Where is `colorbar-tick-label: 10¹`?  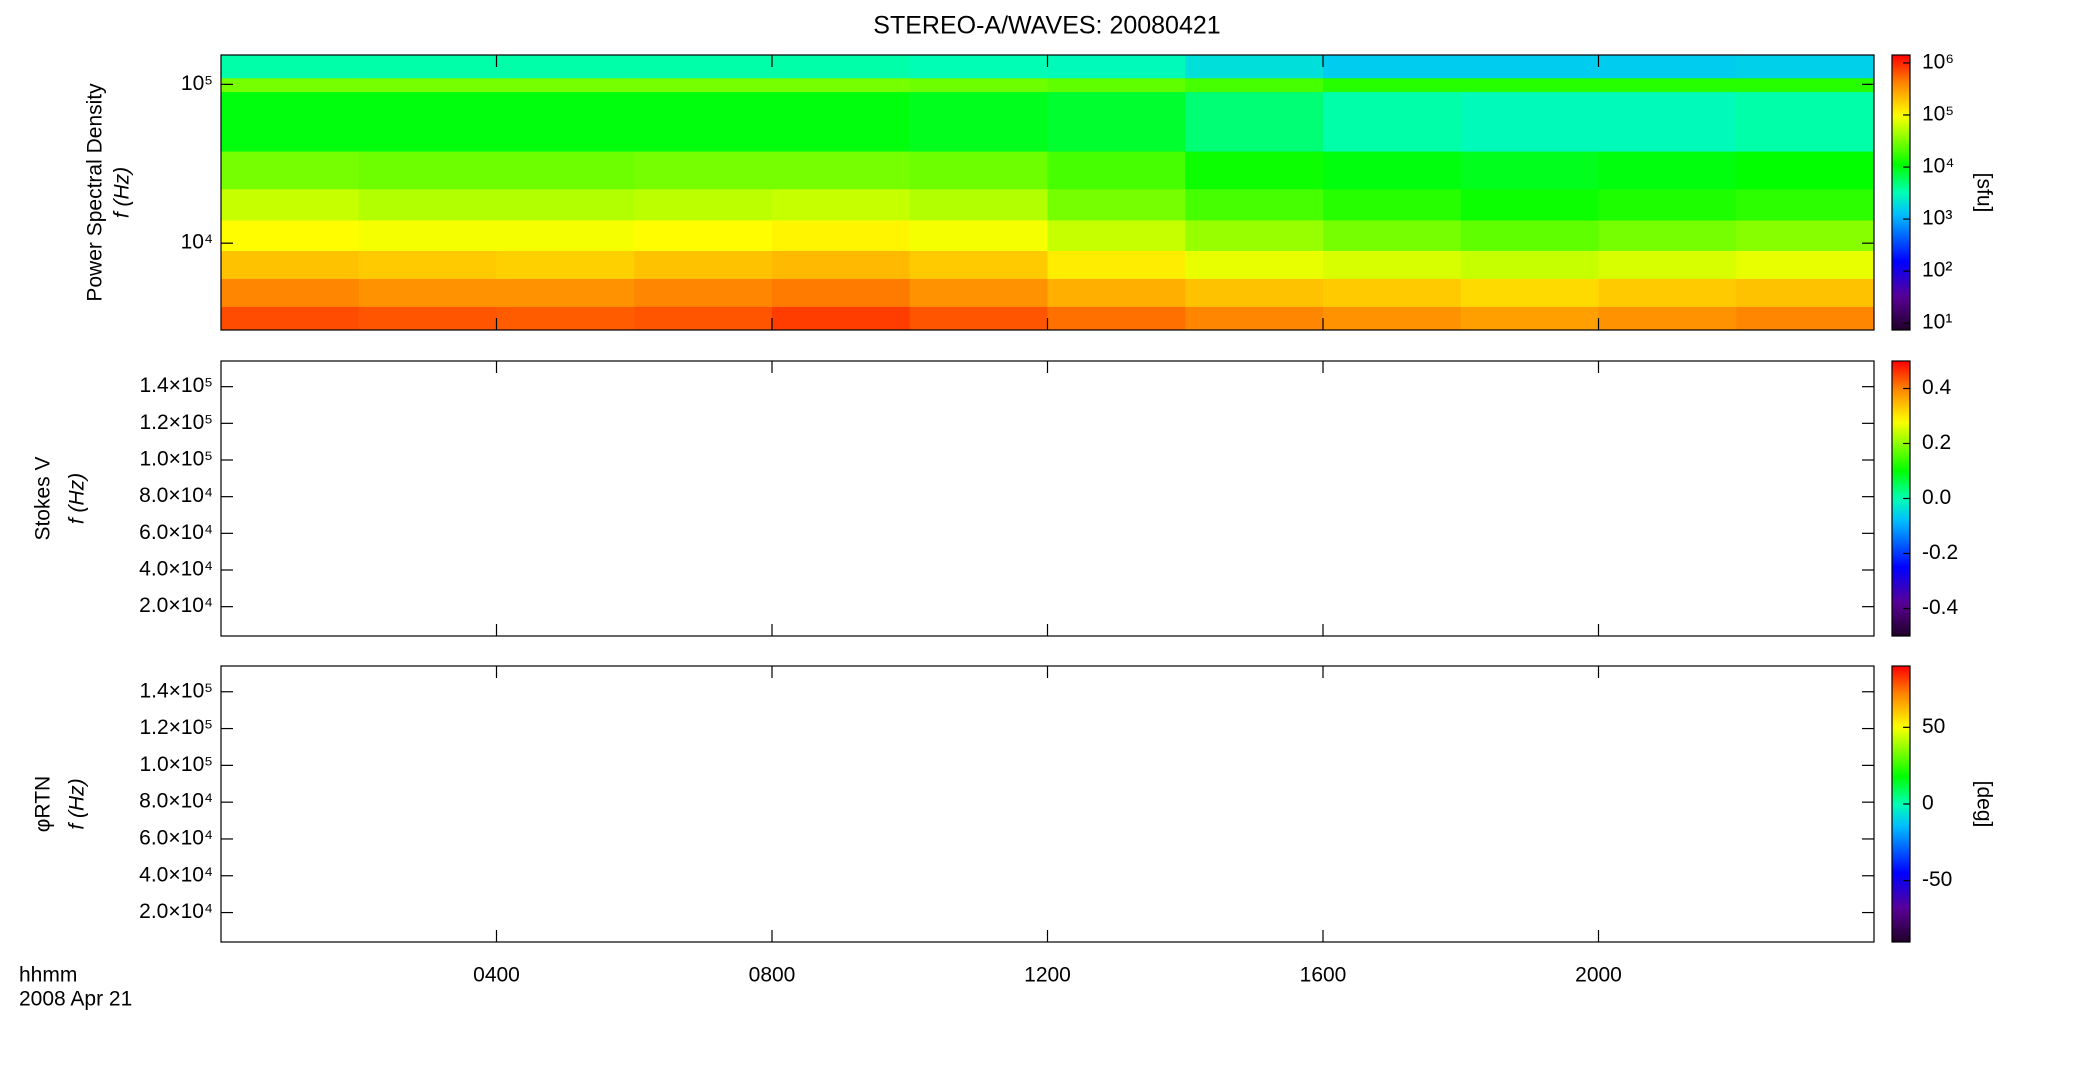
colorbar-tick-label: 10¹ is located at coordinates (1937, 322).